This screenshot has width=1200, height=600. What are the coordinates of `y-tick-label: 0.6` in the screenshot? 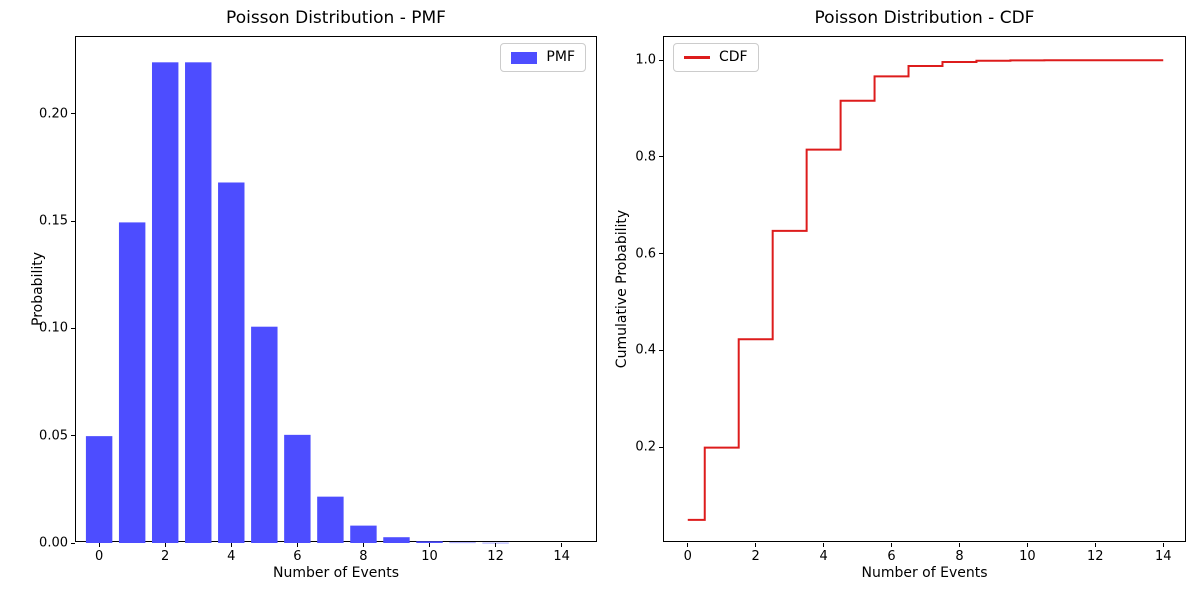 It's located at (645, 254).